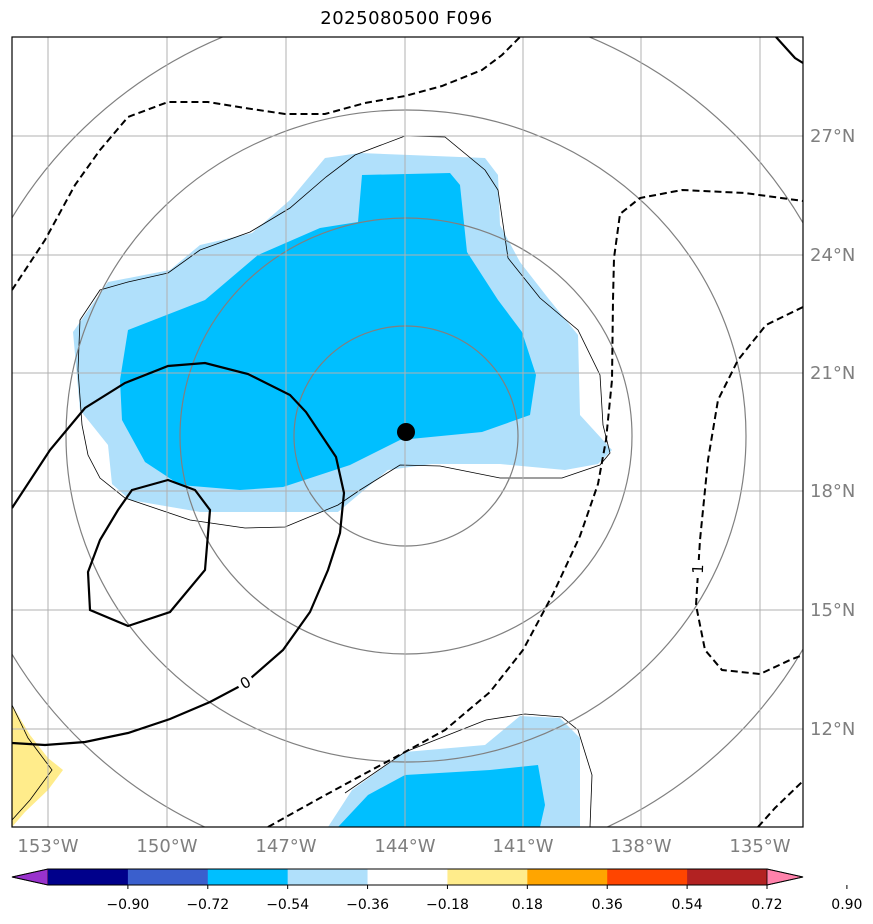 The width and height of the screenshot is (873, 924). What do you see at coordinates (780, 803) in the screenshot?
I see `dashed-contour-corner` at bounding box center [780, 803].